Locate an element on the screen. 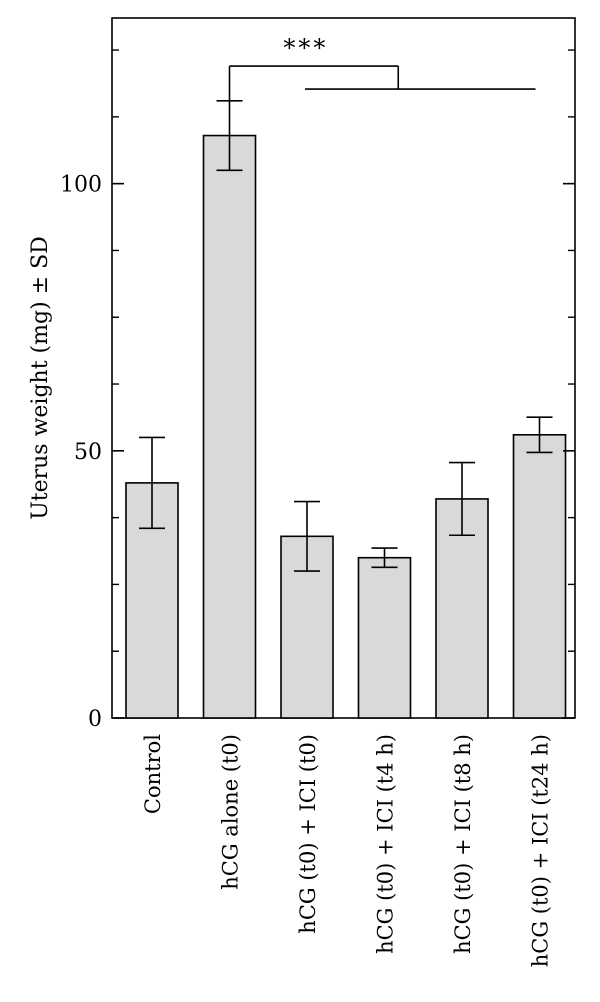 The image size is (600, 1002). sig-label: *** is located at coordinates (305, 48).